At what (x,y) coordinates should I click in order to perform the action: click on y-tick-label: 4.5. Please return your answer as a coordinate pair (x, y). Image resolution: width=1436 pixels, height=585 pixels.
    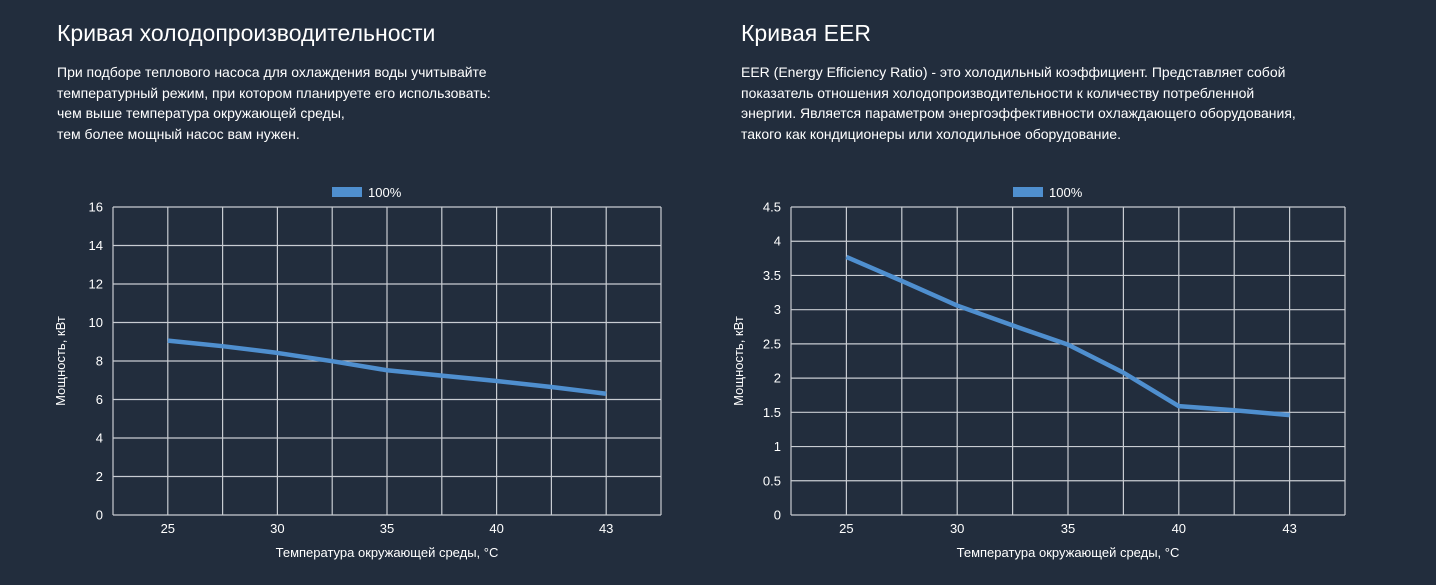
    Looking at the image, I should click on (772, 207).